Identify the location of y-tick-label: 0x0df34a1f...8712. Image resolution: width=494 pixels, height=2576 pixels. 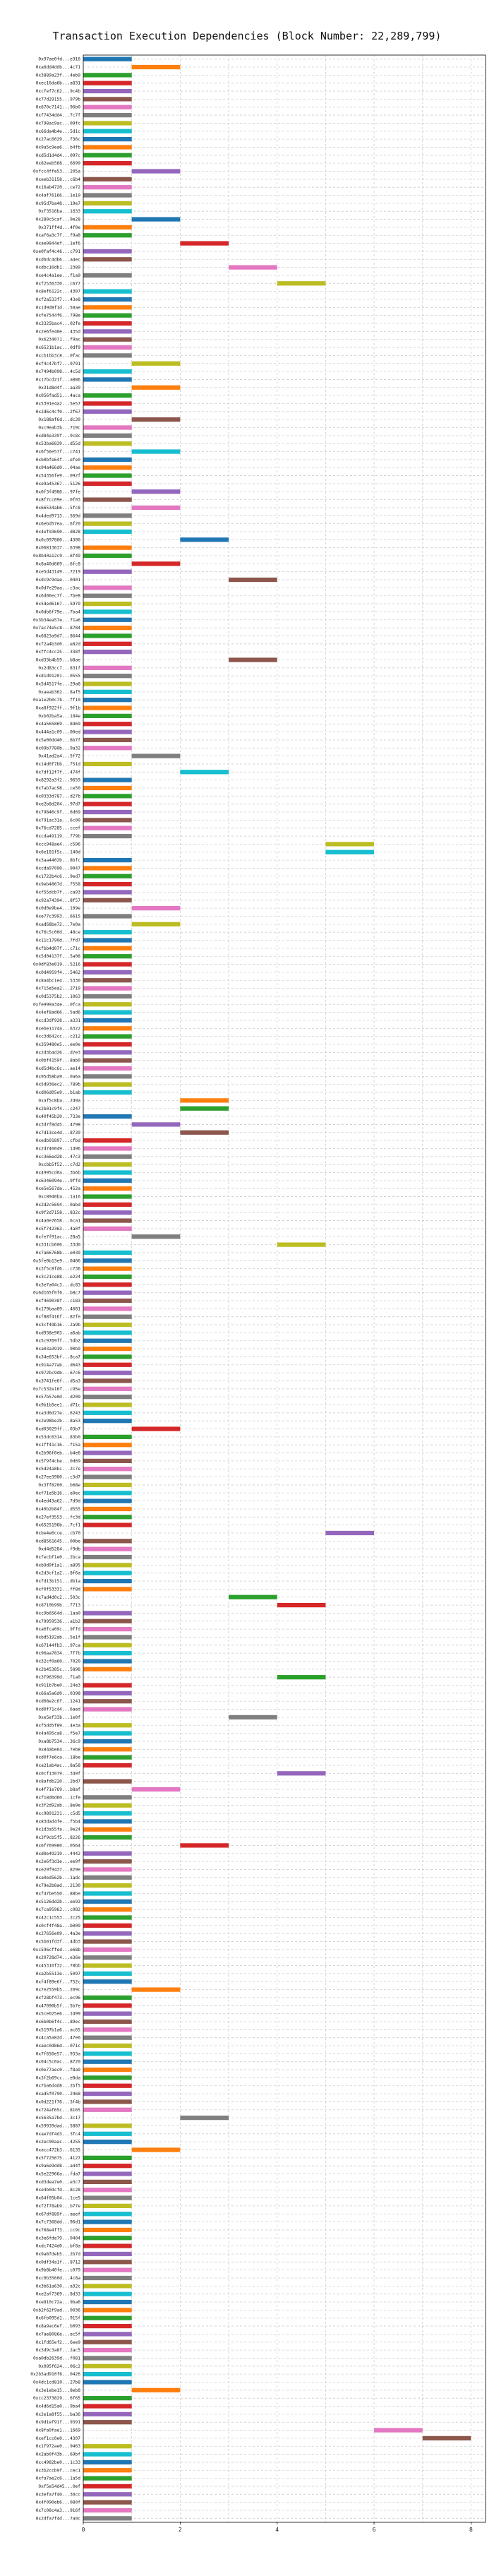
(58, 2262).